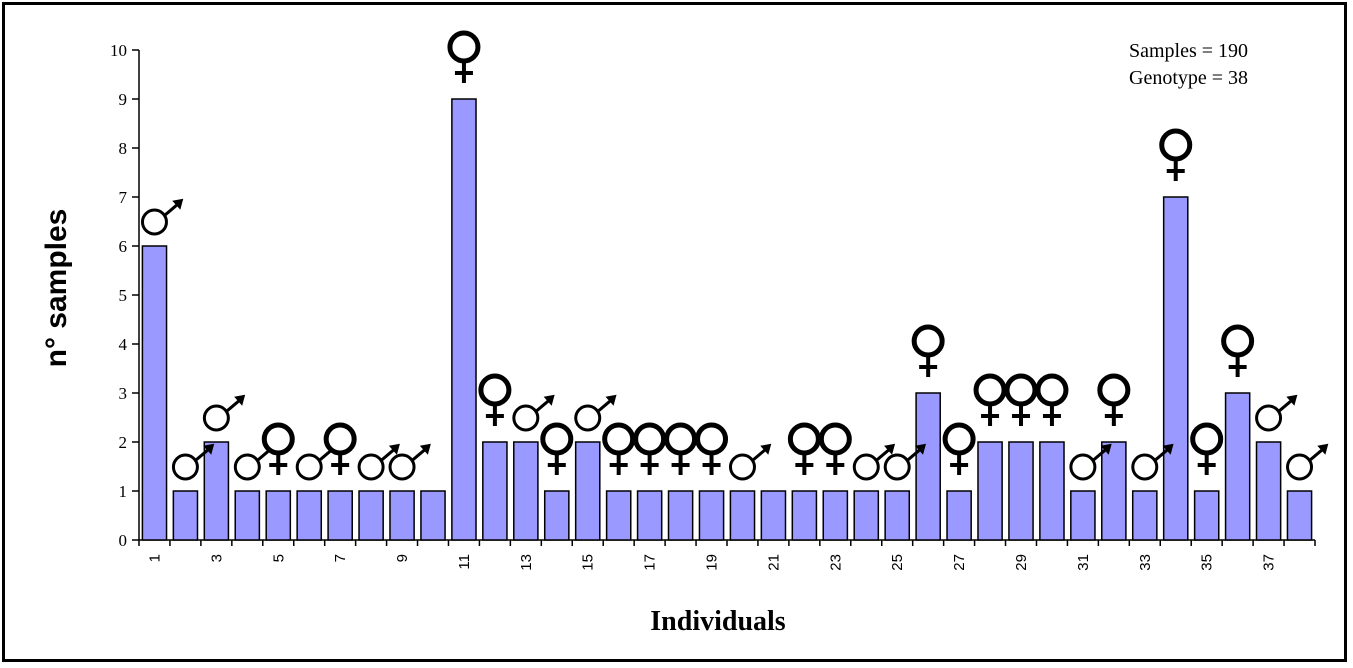 This screenshot has height=668, width=1353. What do you see at coordinates (526, 562) in the screenshot?
I see `x-tick-label: 13` at bounding box center [526, 562].